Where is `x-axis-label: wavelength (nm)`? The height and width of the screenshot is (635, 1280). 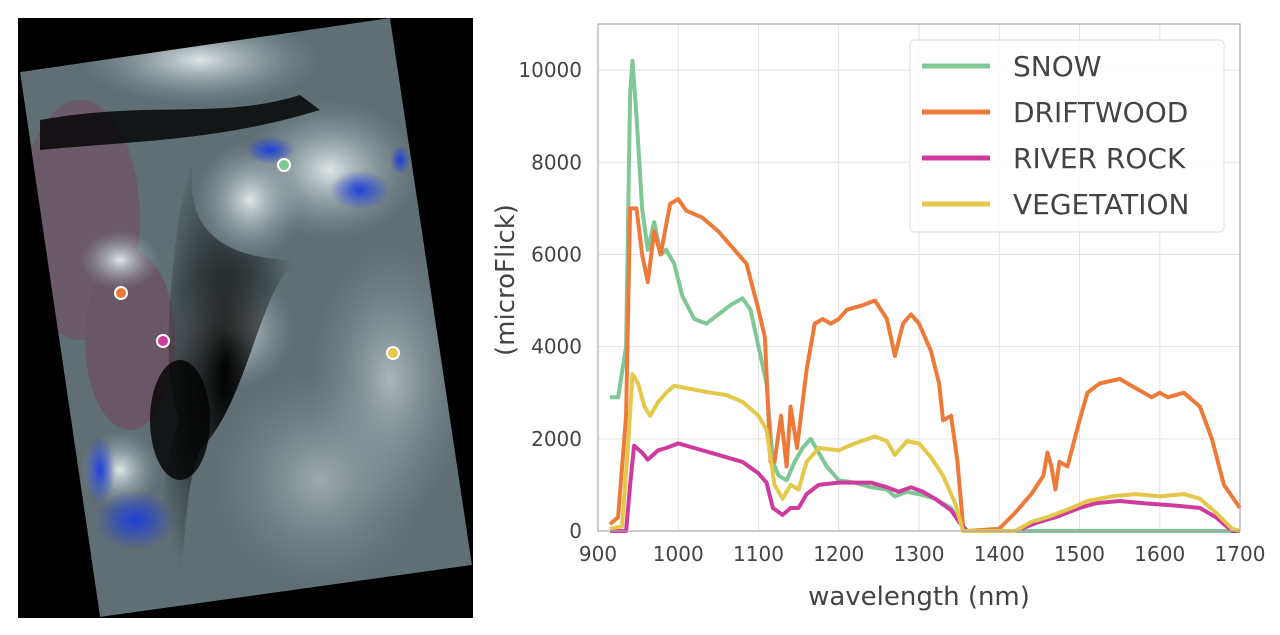 x-axis-label: wavelength (nm) is located at coordinates (919, 597).